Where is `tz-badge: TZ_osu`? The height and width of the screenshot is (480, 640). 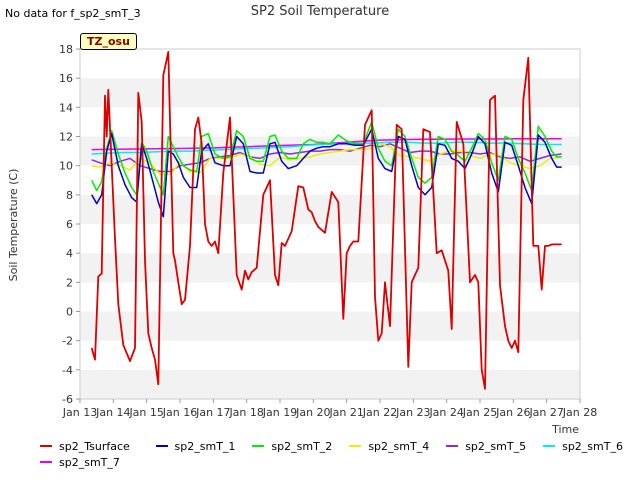 tz-badge: TZ_osu is located at coordinates (108, 41).